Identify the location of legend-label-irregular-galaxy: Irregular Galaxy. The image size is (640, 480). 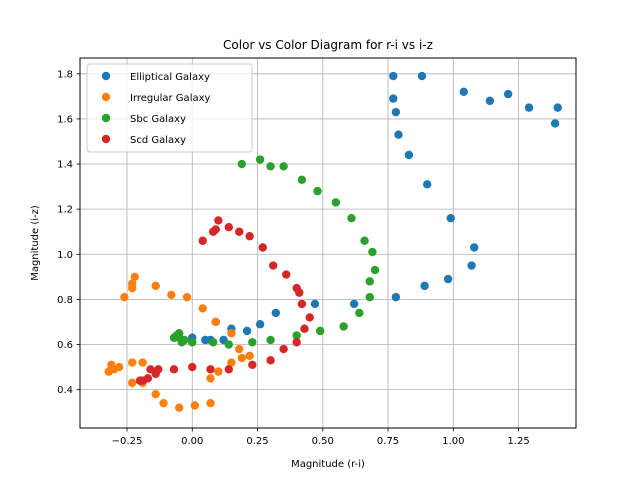
(170, 98).